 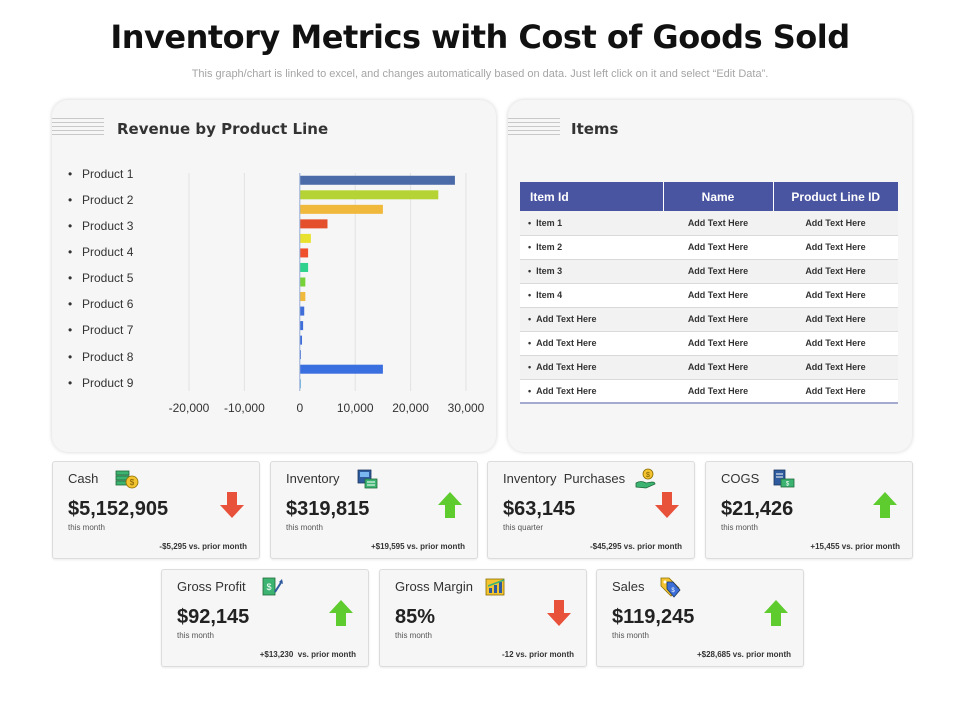 I want to click on column-header-name: Name, so click(x=718, y=196).